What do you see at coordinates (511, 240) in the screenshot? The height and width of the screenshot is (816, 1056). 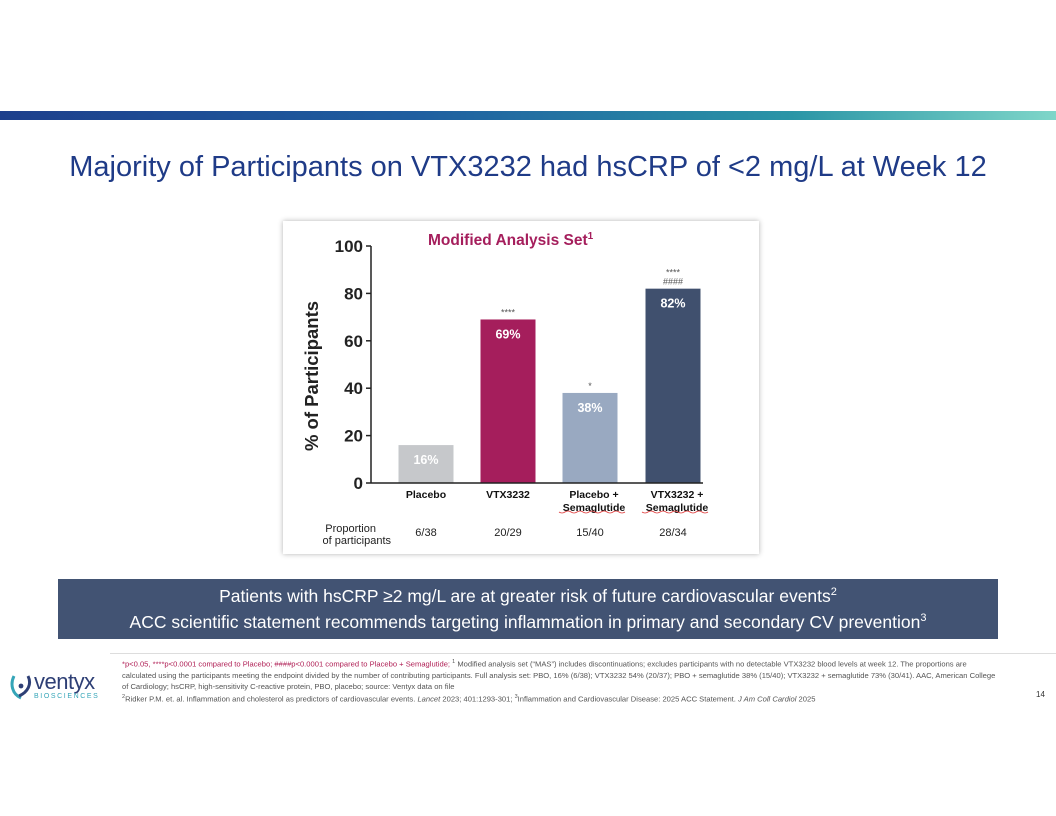 I see `chart-title: Modified Analysis Set1` at bounding box center [511, 240].